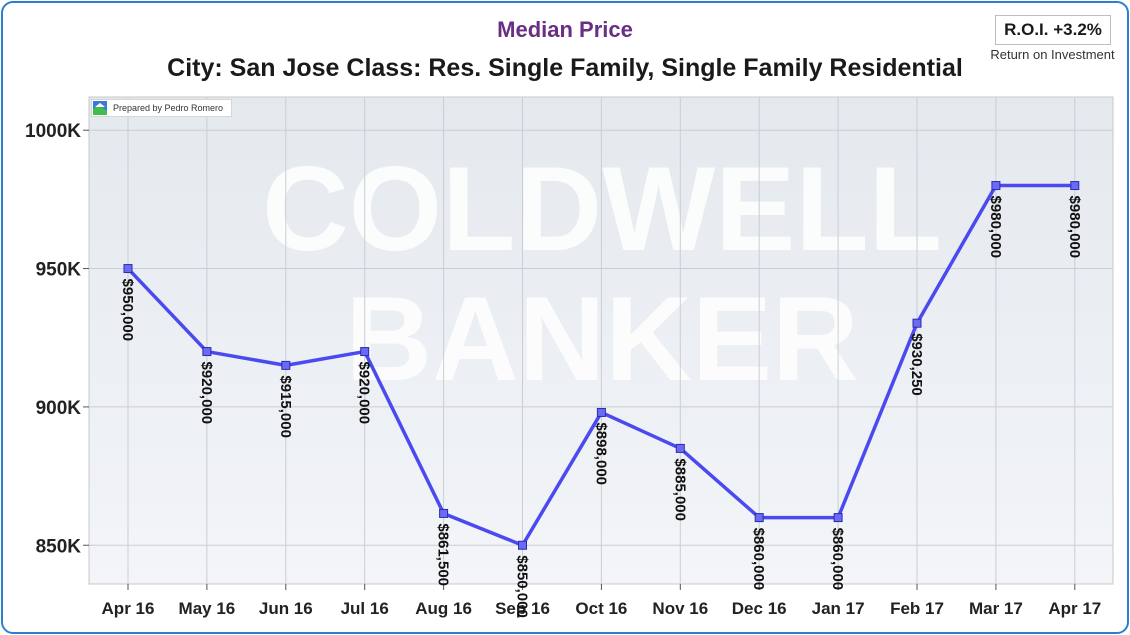 This screenshot has width=1130, height=635. I want to click on x-tick-label: Dec 16, so click(759, 608).